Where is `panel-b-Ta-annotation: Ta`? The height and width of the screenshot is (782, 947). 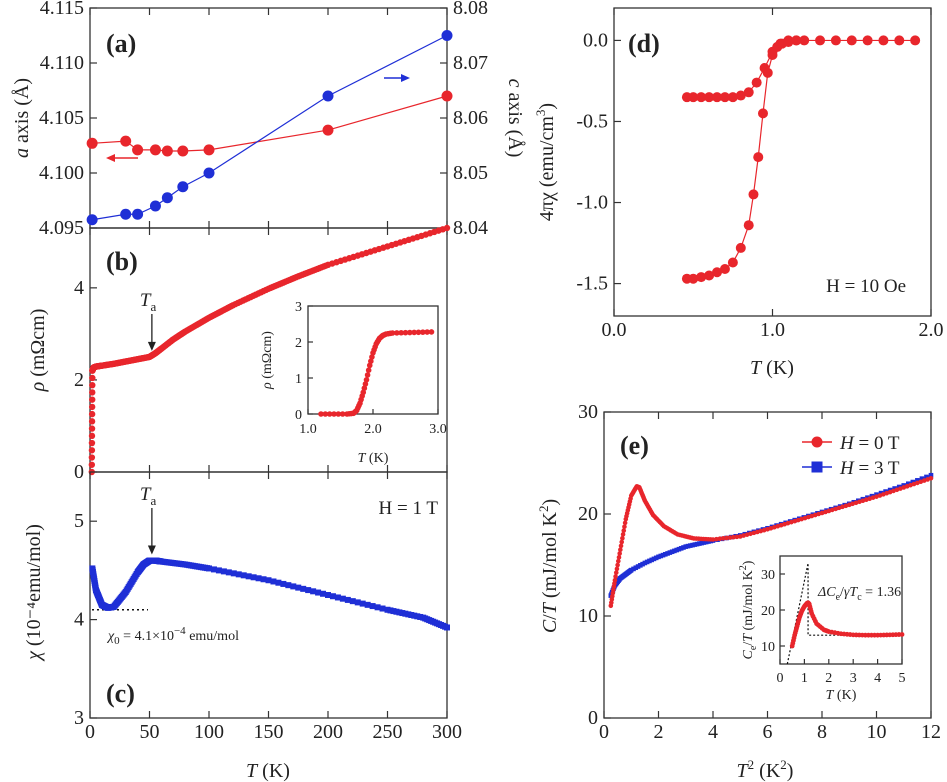 panel-b-Ta-annotation: Ta is located at coordinates (148, 320).